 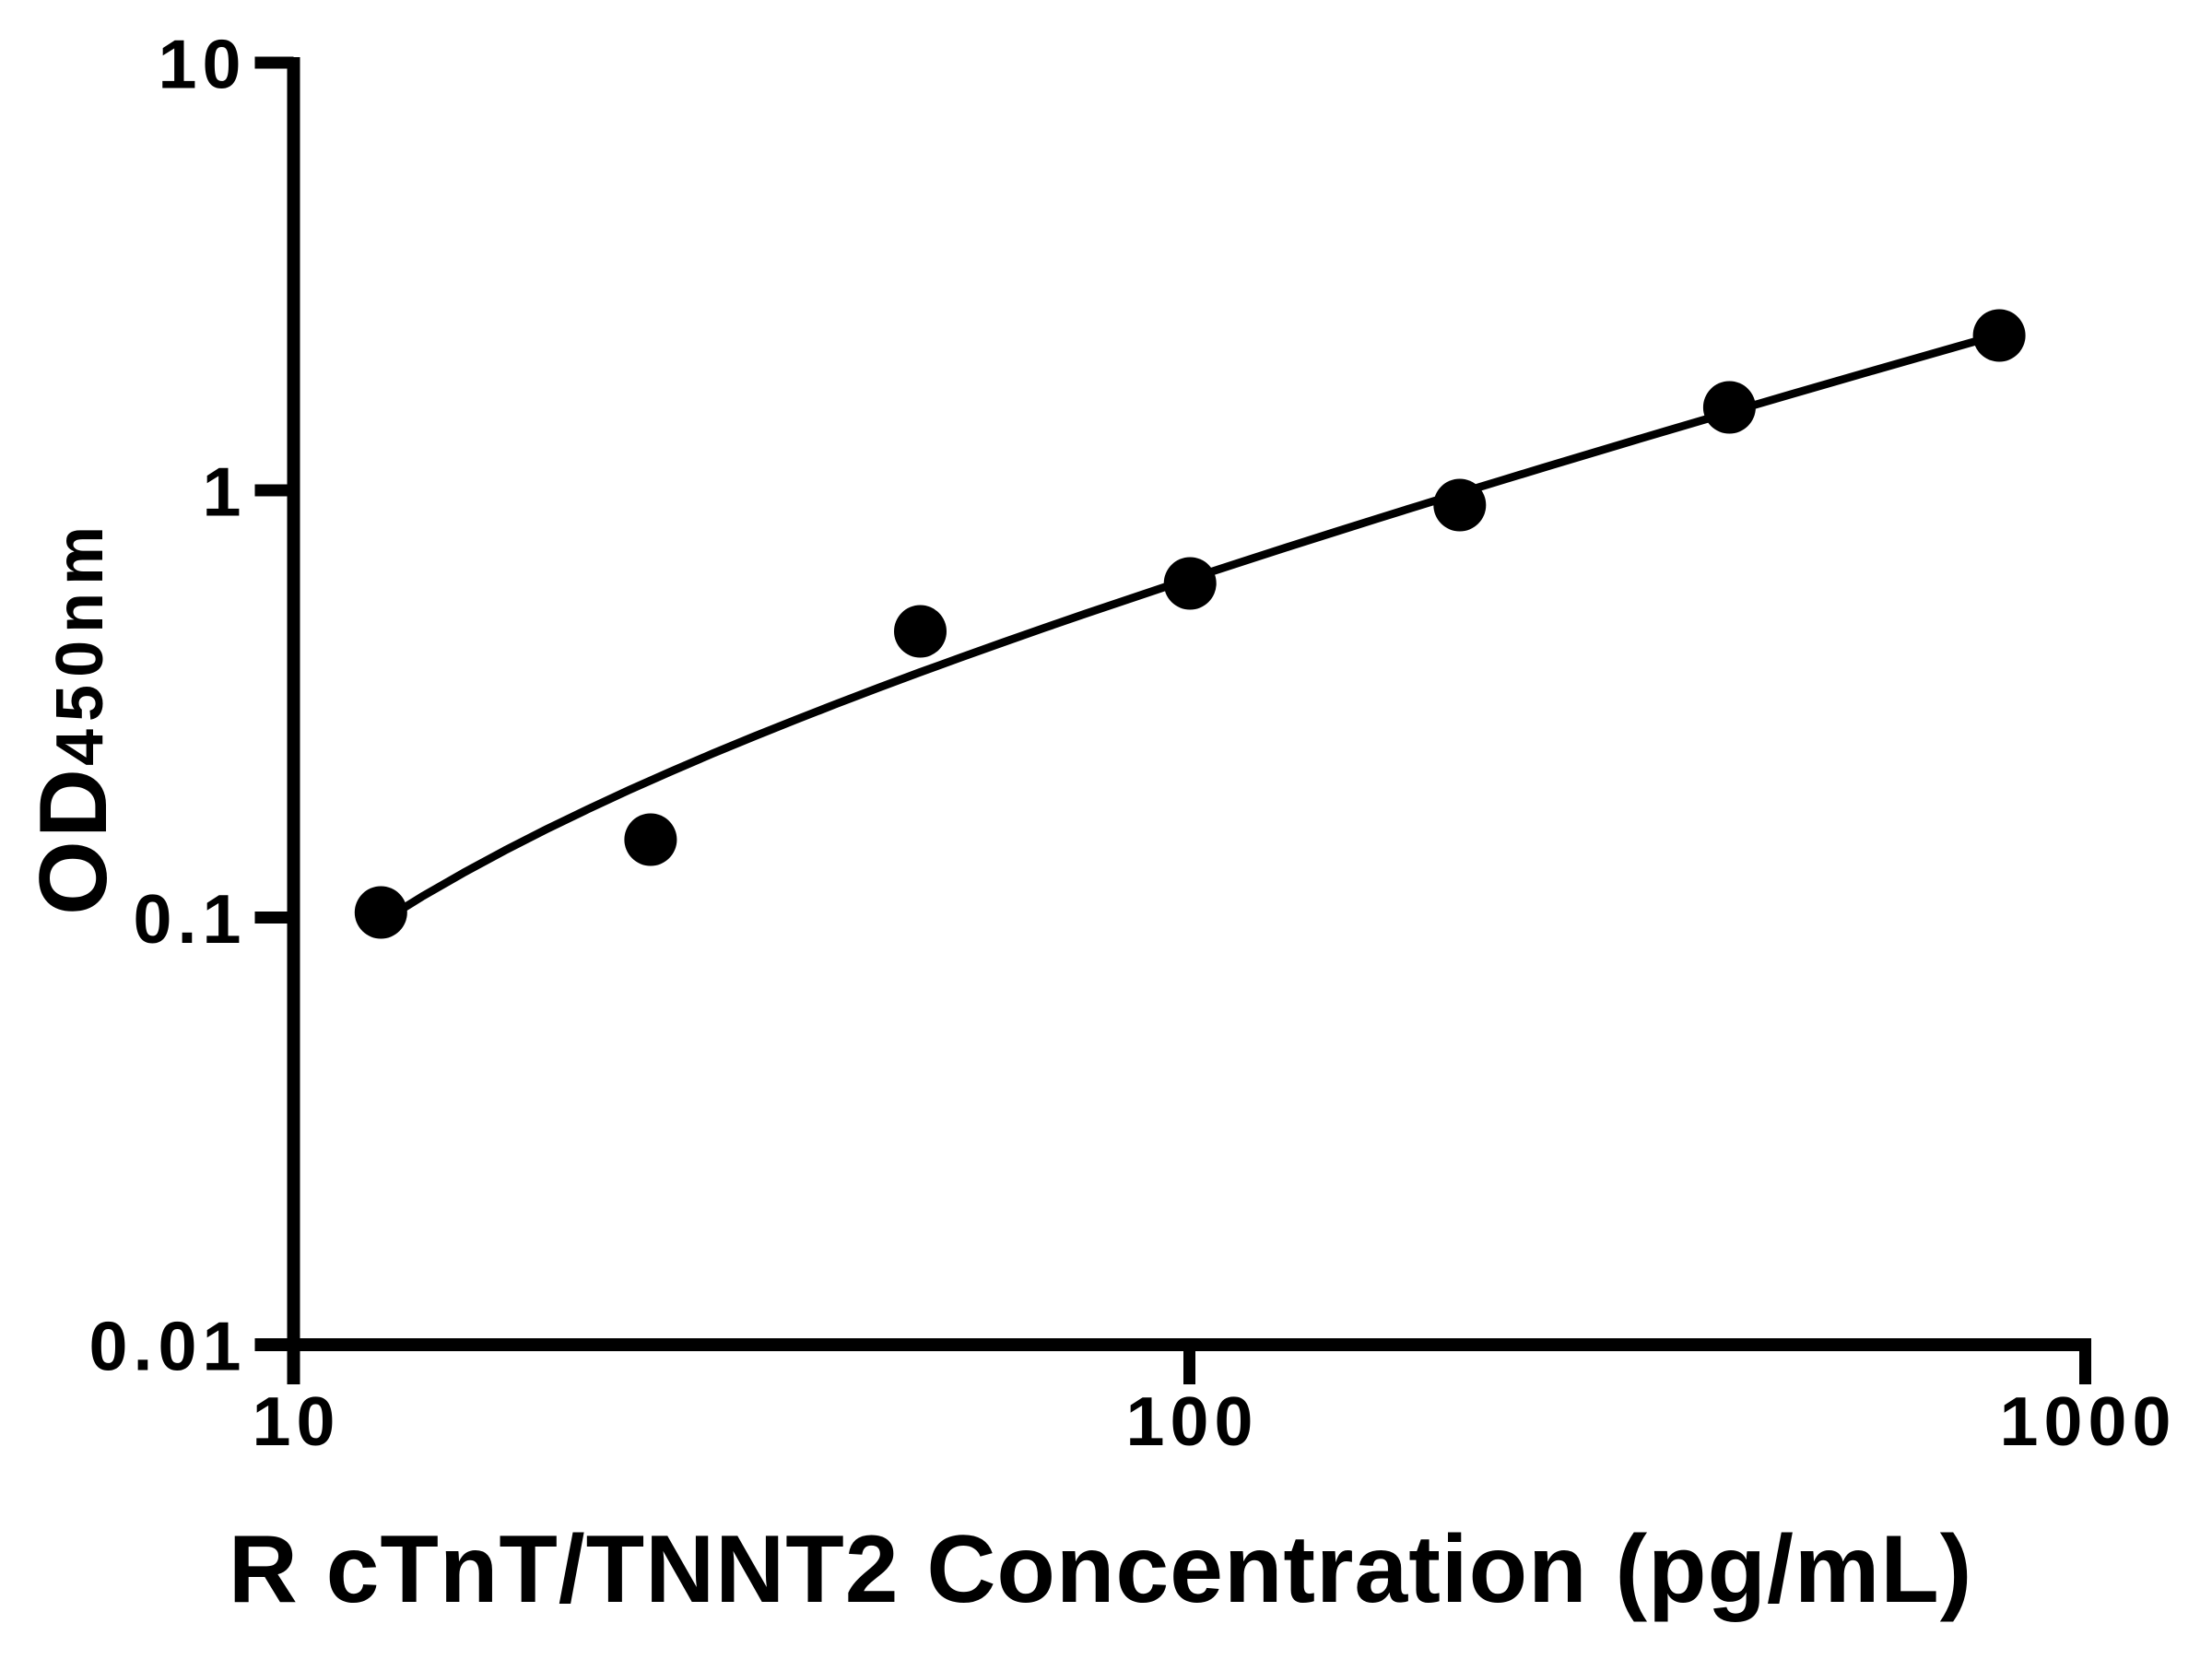 I want to click on svg-text:R cTnT/TNNT2 Concentration (pg: R cTnT/TNNT2 Concentration (pg/mL), so click(x=1101, y=1569).